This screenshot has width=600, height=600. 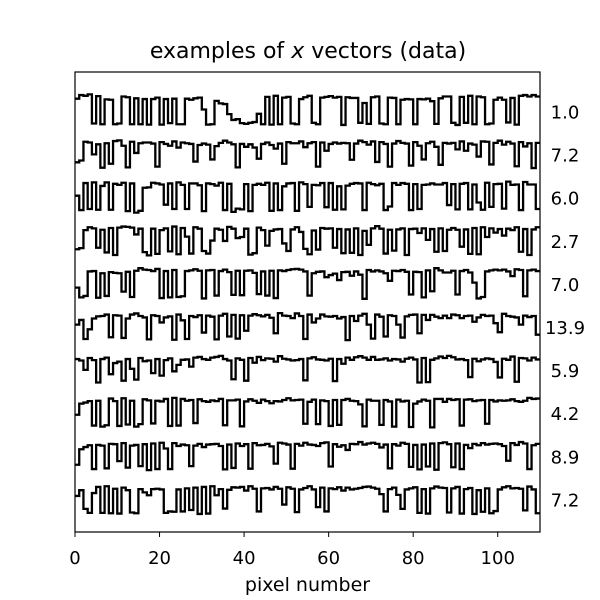 I want to click on row-label-8: 4.2, so click(x=565, y=414).